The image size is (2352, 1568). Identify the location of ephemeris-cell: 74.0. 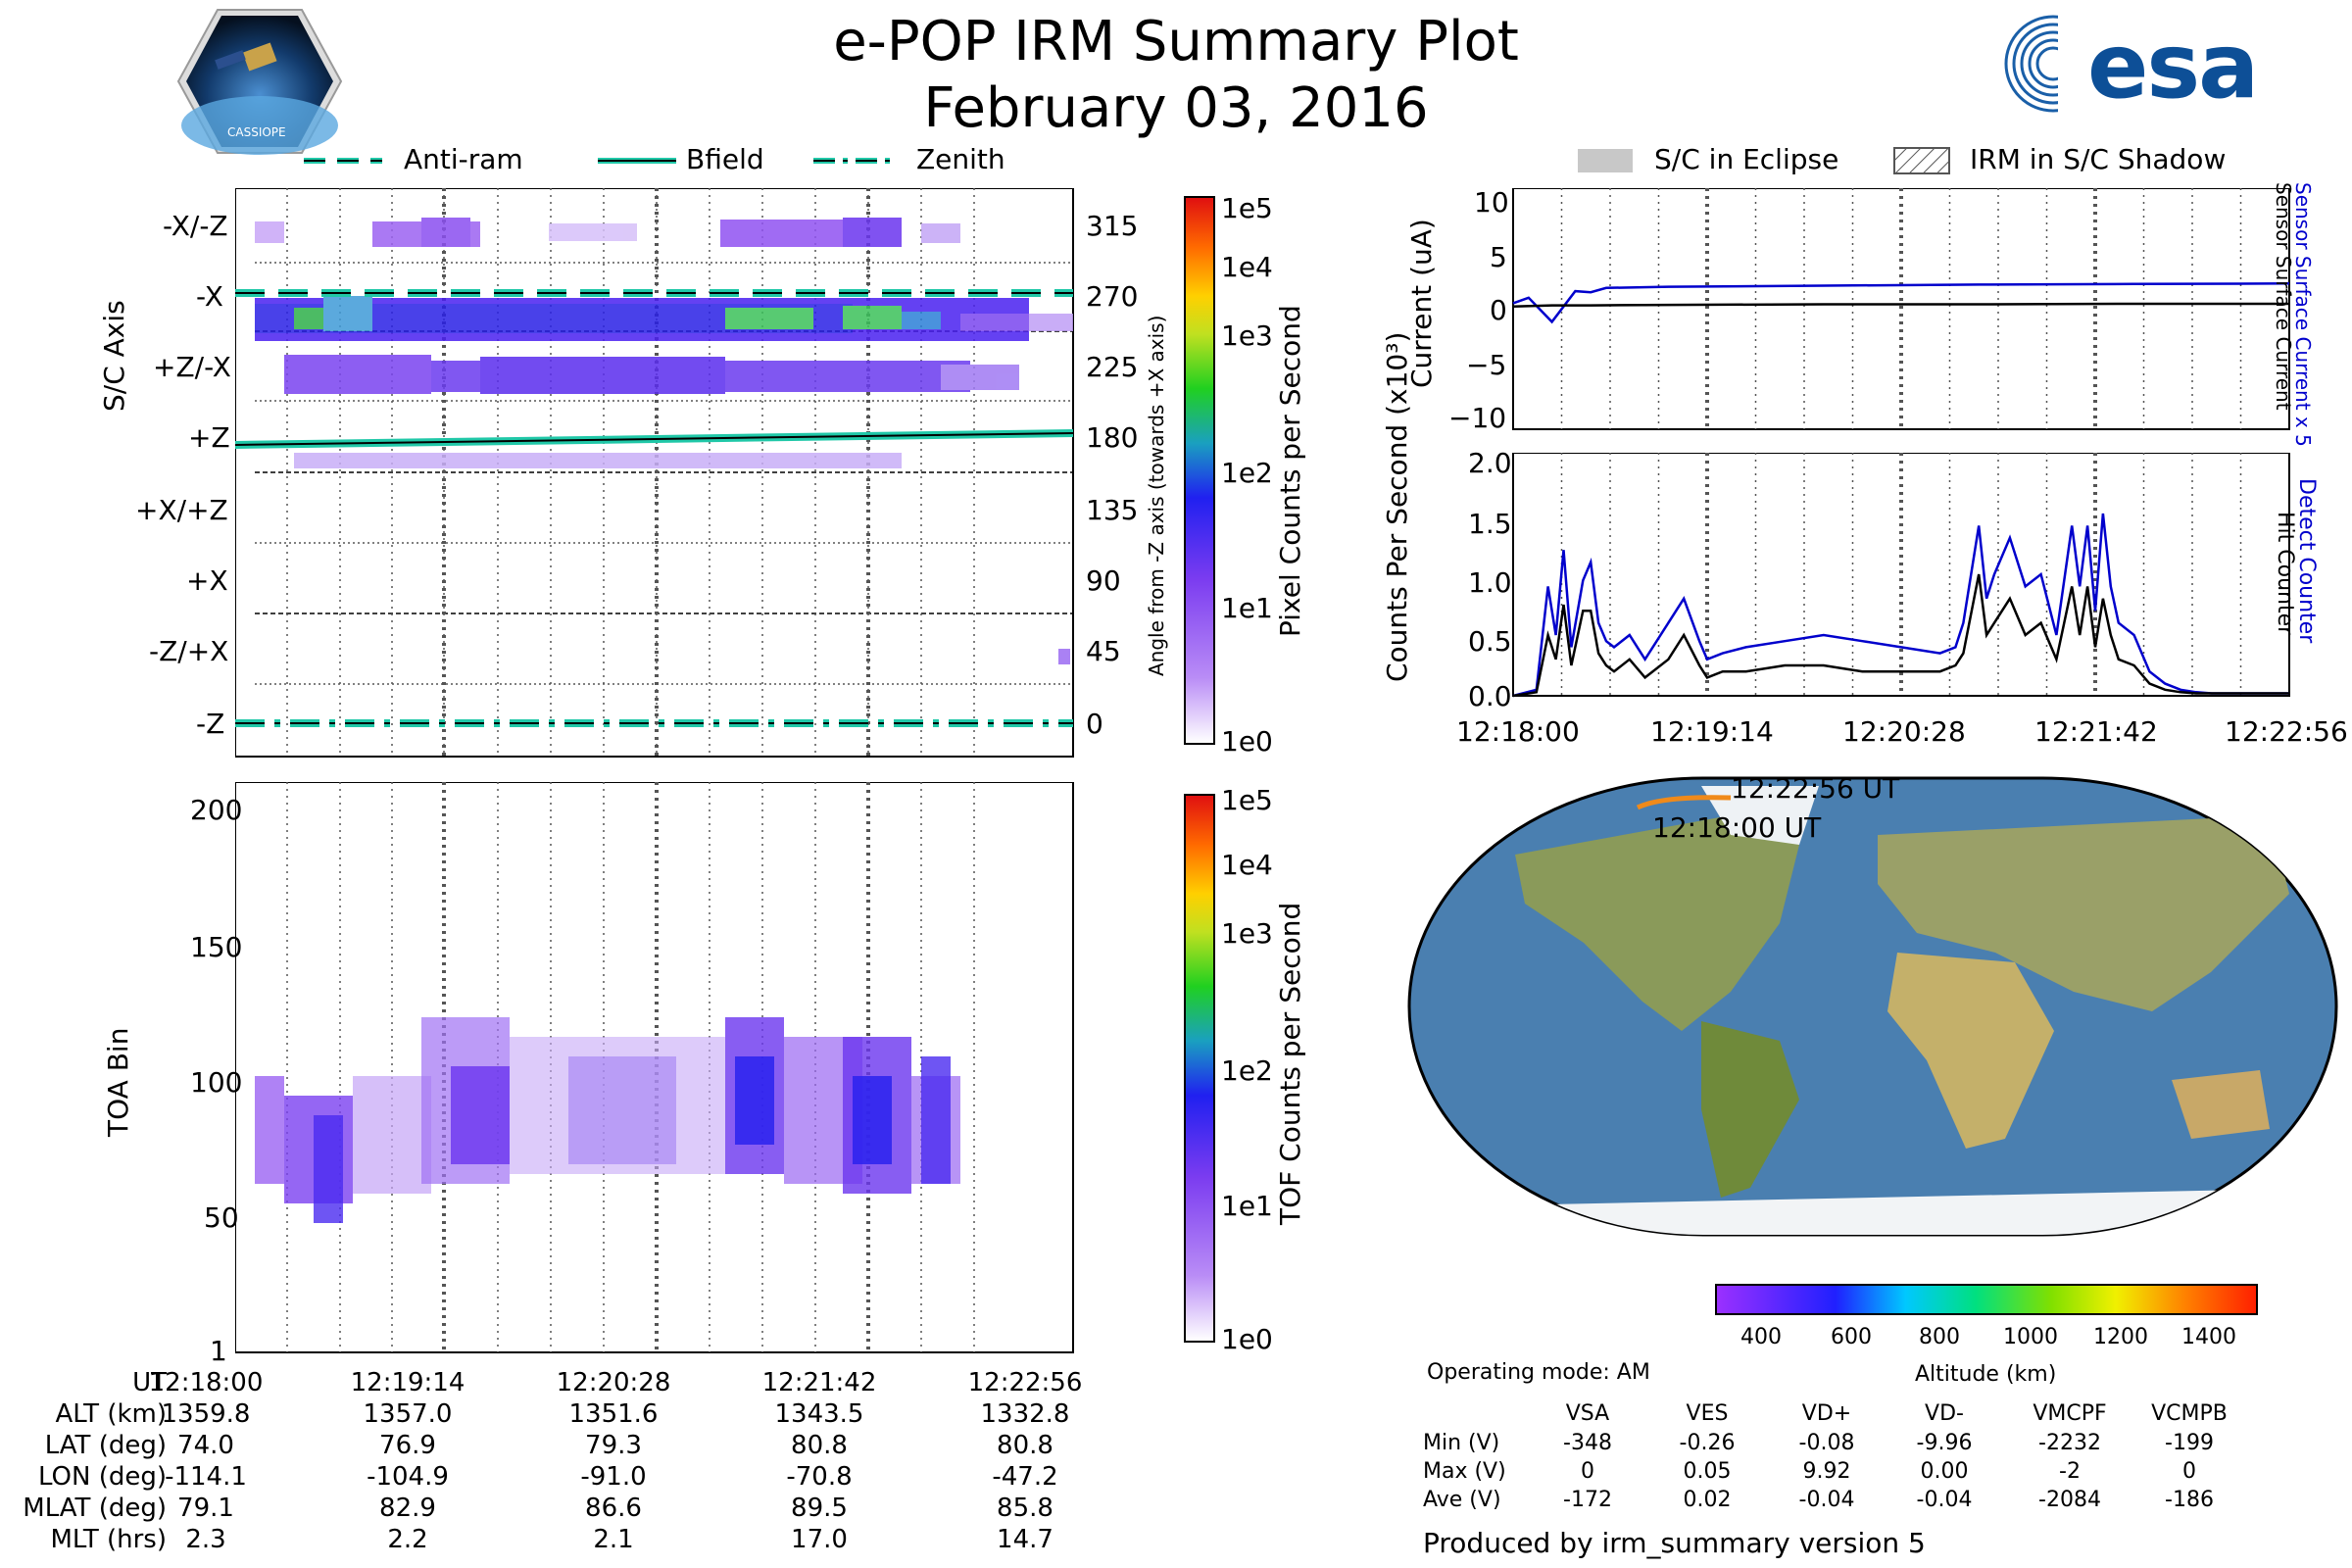
(205, 1445).